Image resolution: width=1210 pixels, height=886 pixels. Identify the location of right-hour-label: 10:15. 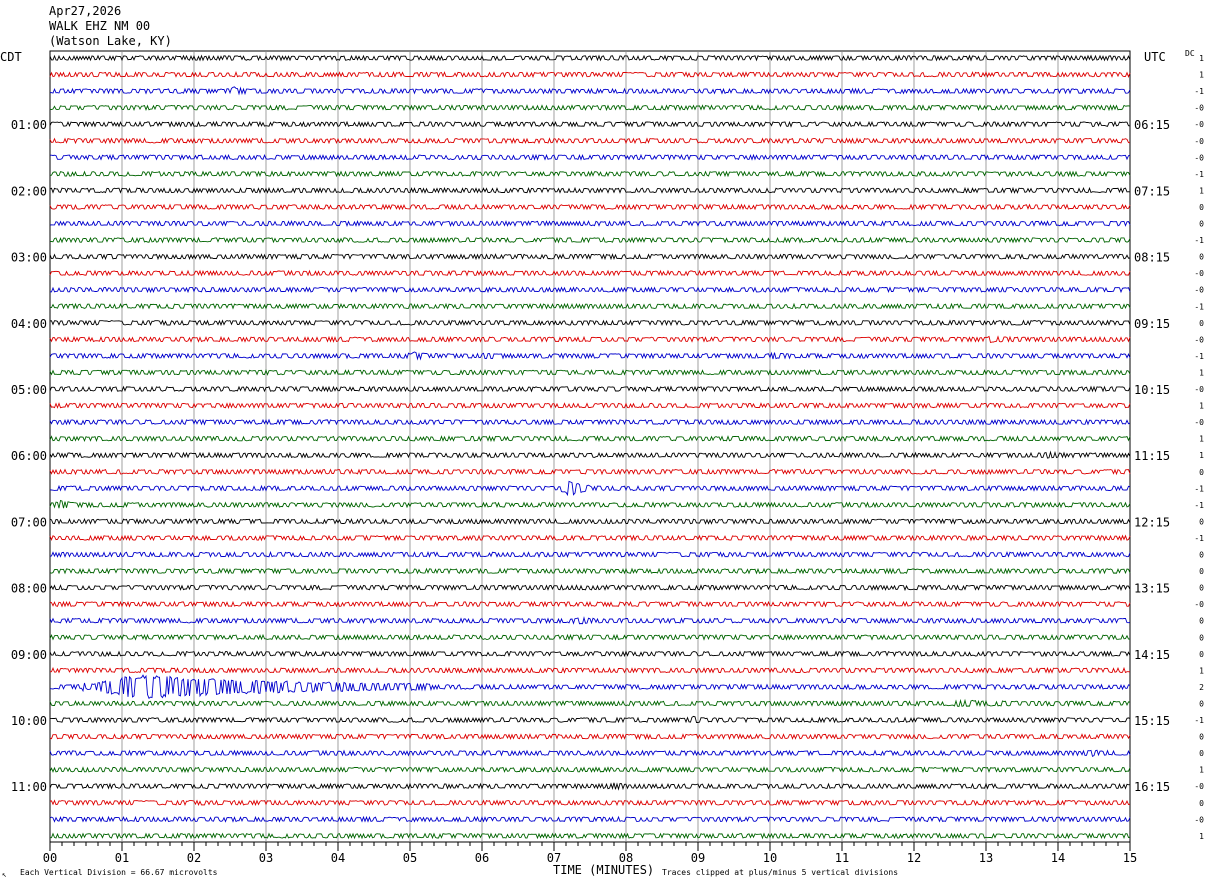
(1152, 390).